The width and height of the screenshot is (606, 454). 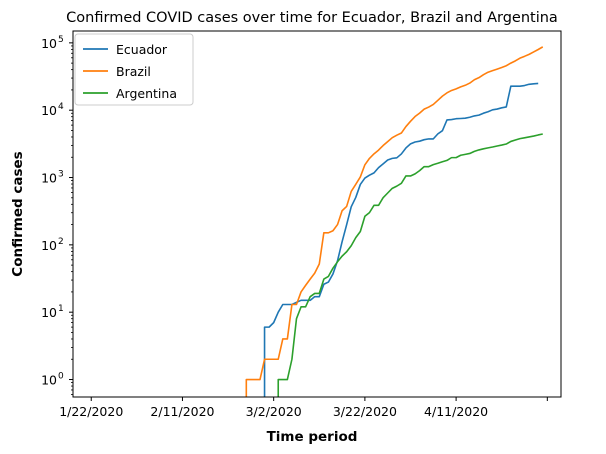 What do you see at coordinates (61, 175) in the screenshot?
I see `y-tick-exponent: 3` at bounding box center [61, 175].